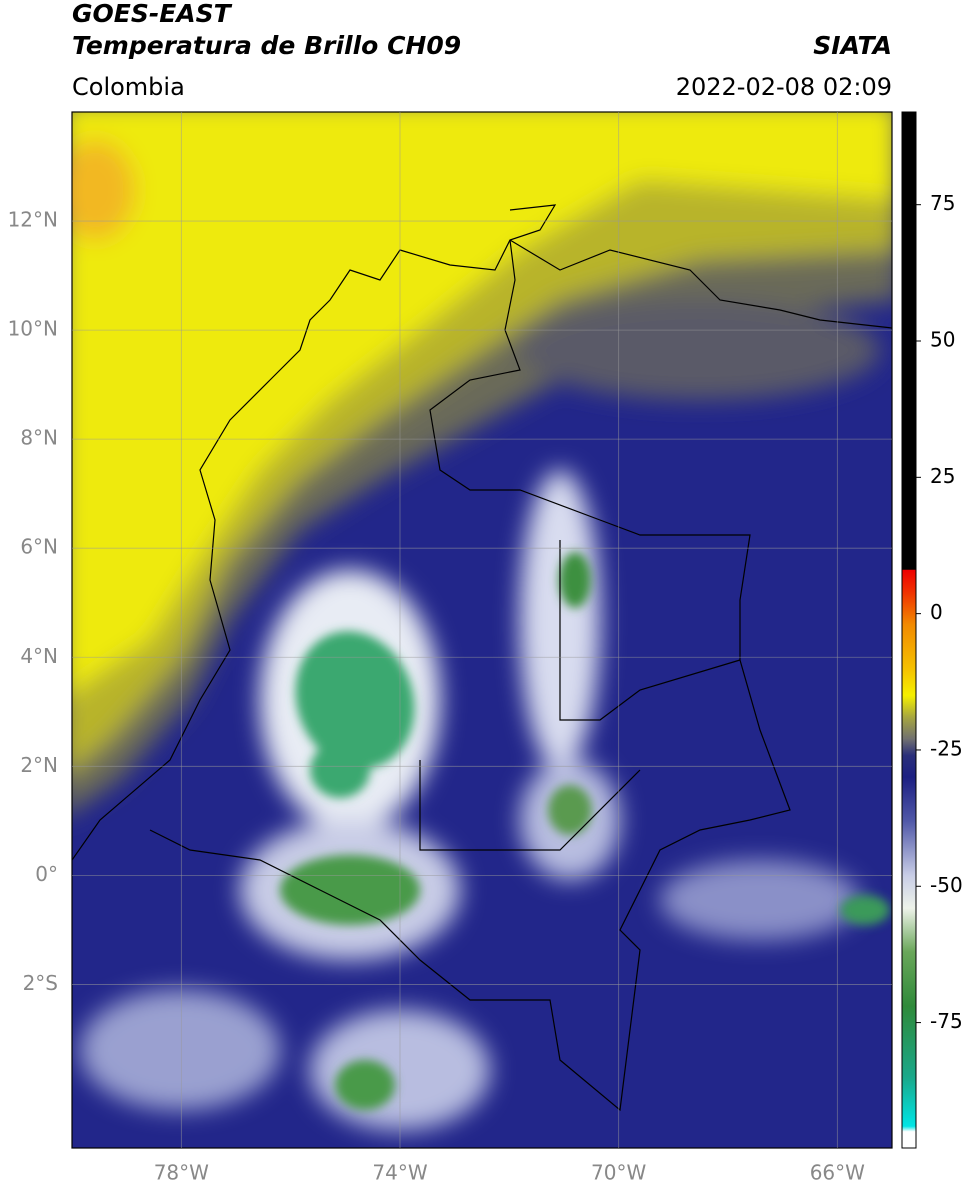 Image resolution: width=966 pixels, height=1190 pixels. What do you see at coordinates (942, 203) in the screenshot?
I see `colorbar-tick-label: 75` at bounding box center [942, 203].